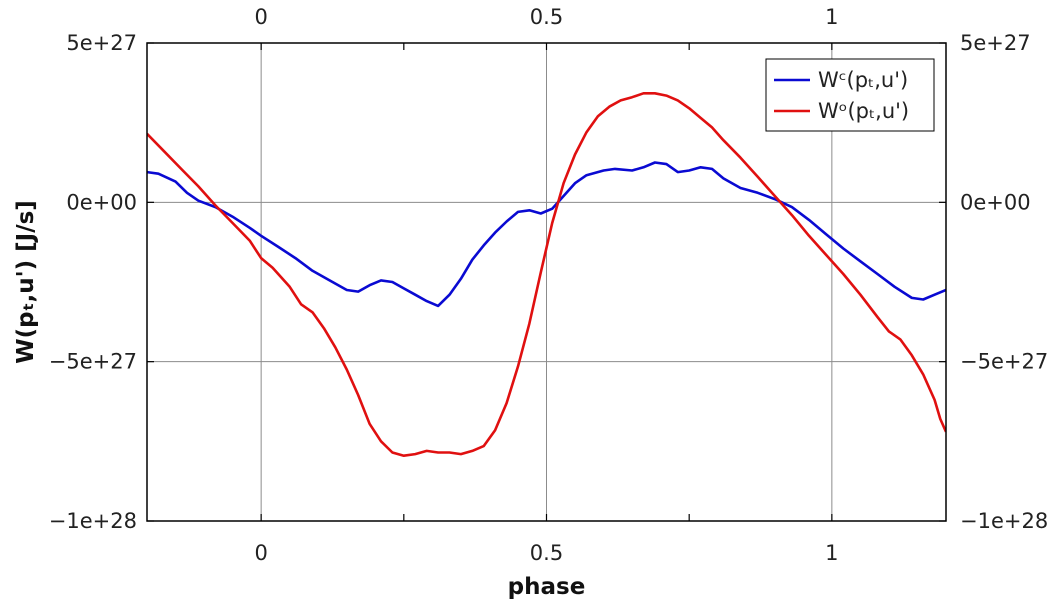 This screenshot has width=1061, height=604. What do you see at coordinates (260, 17) in the screenshot?
I see `x-tick-label-top: 0` at bounding box center [260, 17].